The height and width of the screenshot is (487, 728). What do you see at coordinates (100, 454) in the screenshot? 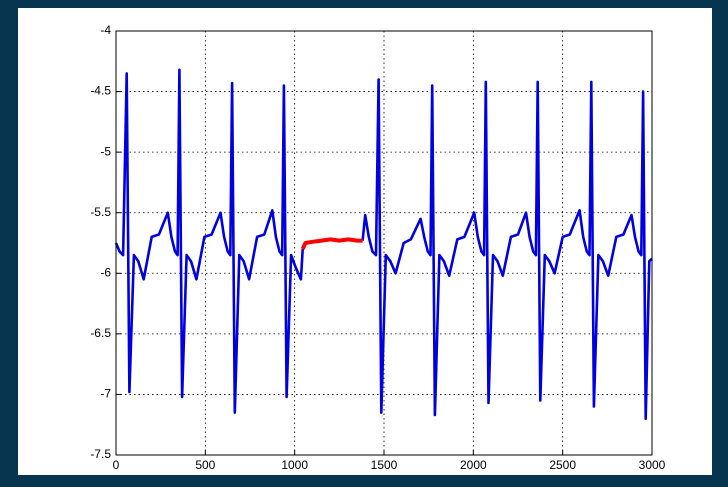
I see `y-tick-label: -7.5` at bounding box center [100, 454].